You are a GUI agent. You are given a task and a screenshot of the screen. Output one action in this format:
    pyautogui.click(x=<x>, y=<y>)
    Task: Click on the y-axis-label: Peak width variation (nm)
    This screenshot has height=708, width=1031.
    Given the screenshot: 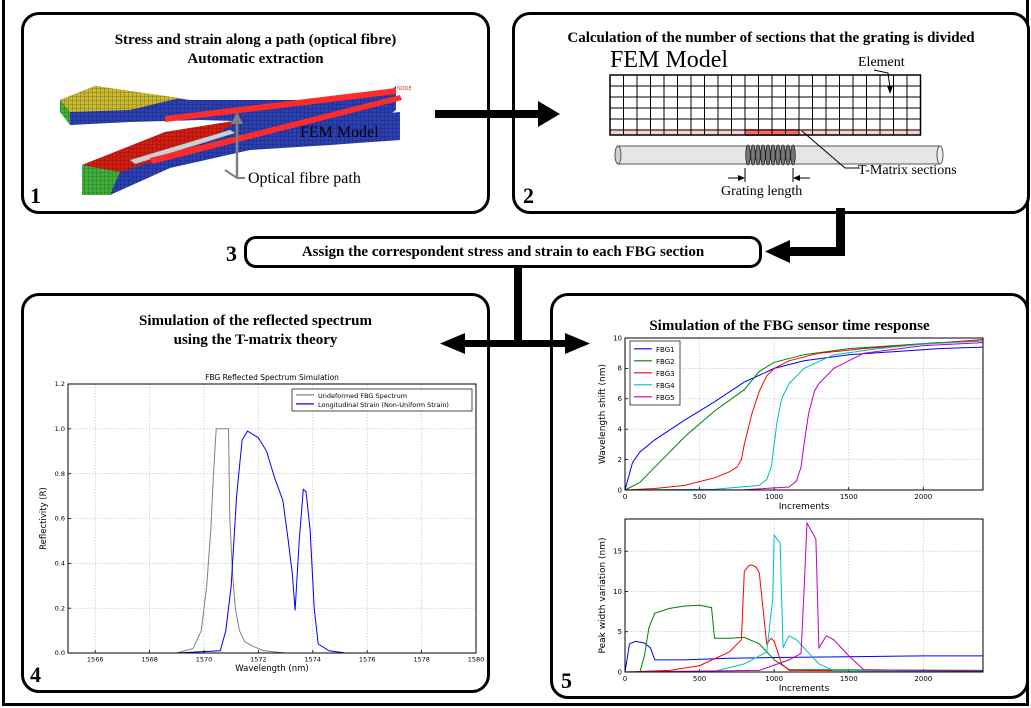 What is the action you would take?
    pyautogui.click(x=603, y=595)
    